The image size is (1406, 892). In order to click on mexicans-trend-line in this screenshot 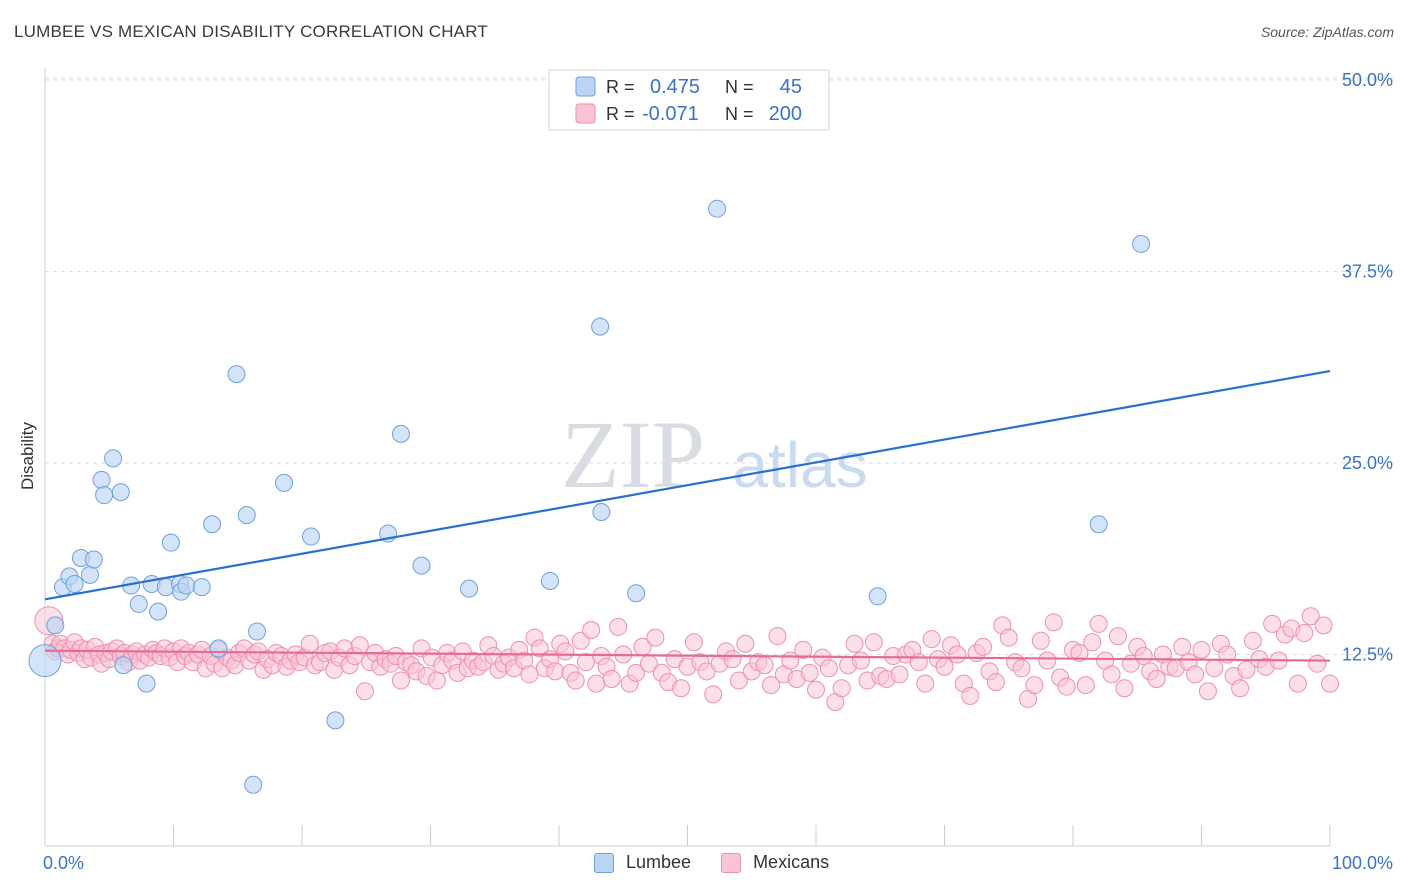, I will do `click(687, 655)`.